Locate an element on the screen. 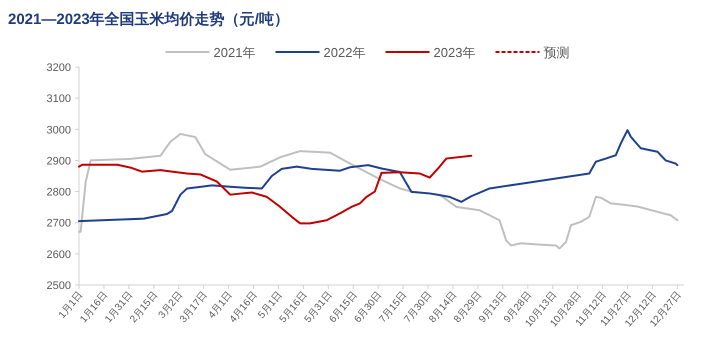 The width and height of the screenshot is (707, 357). y-tick-label: 3200 is located at coordinates (58, 68).